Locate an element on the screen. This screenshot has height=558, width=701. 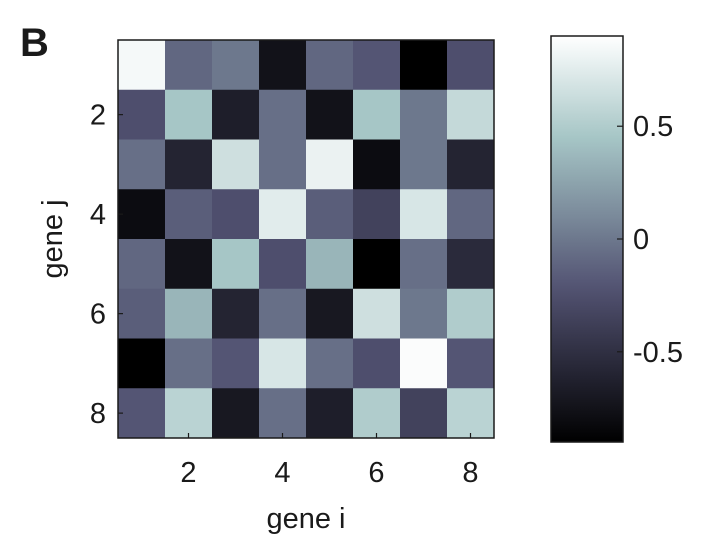
colorbar-ticks: 0.5 0 -0.5 is located at coordinates (650, 240).